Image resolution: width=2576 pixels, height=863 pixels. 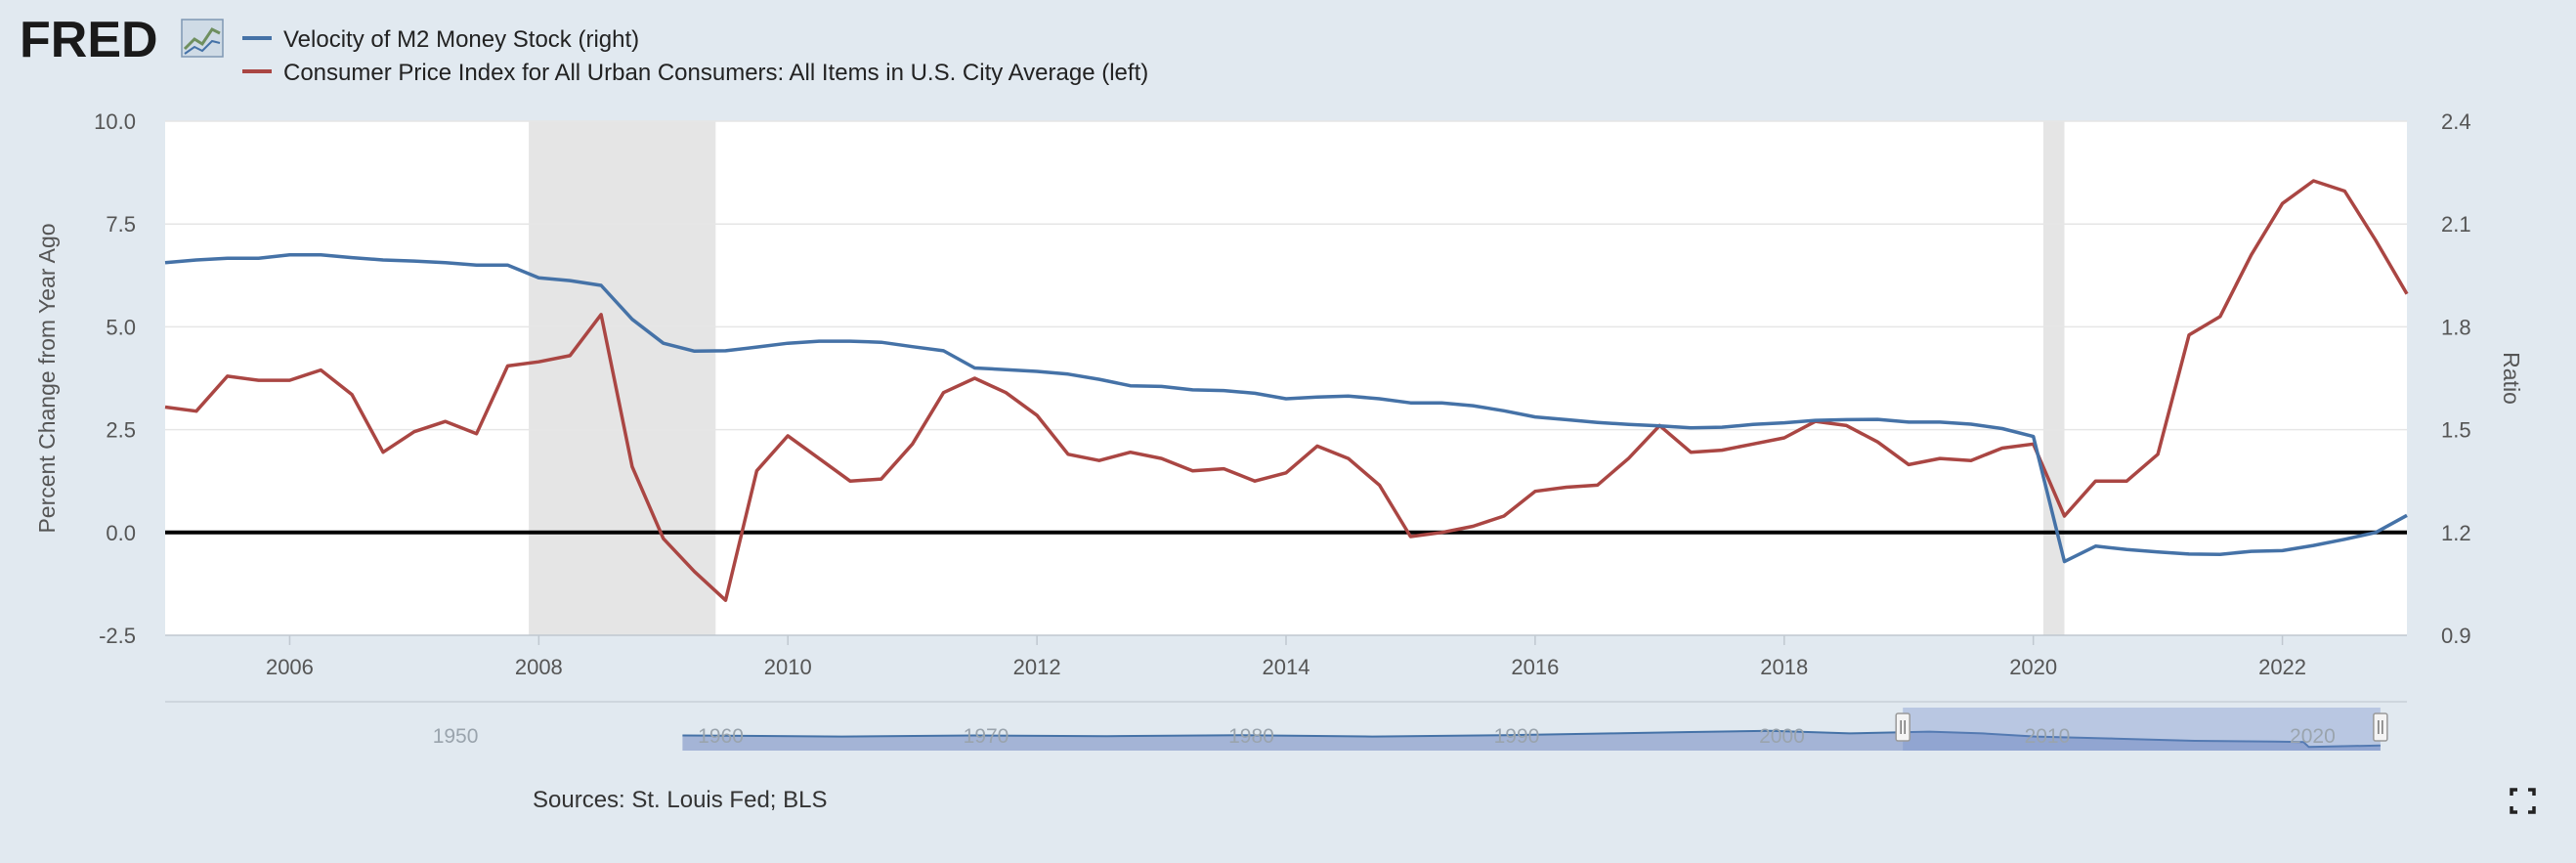 I want to click on y-right-tick-label: 0.9, so click(x=2456, y=636).